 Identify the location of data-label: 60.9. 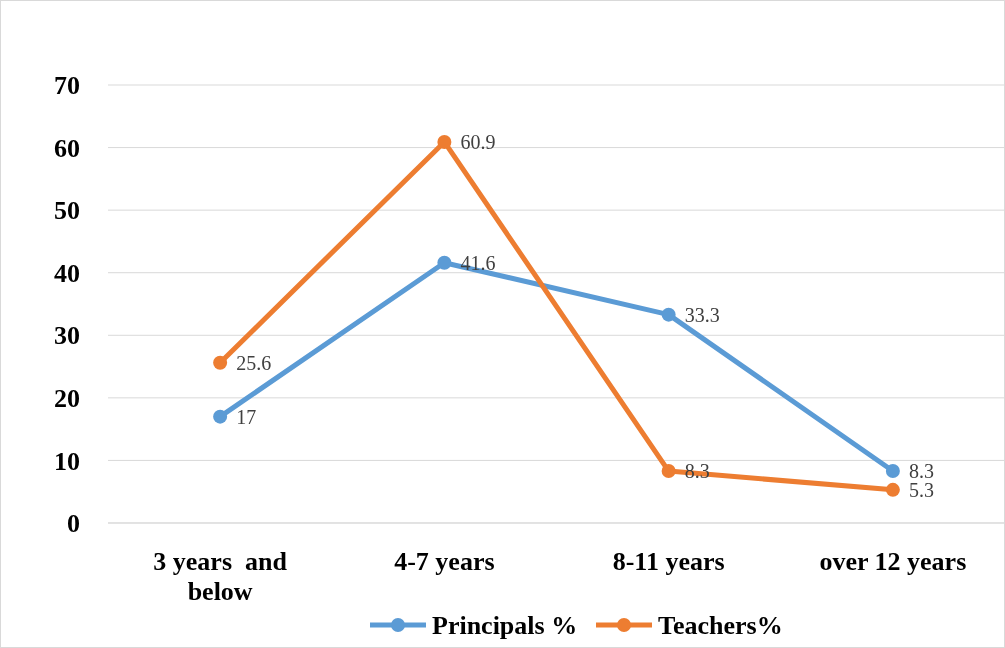
(478, 141).